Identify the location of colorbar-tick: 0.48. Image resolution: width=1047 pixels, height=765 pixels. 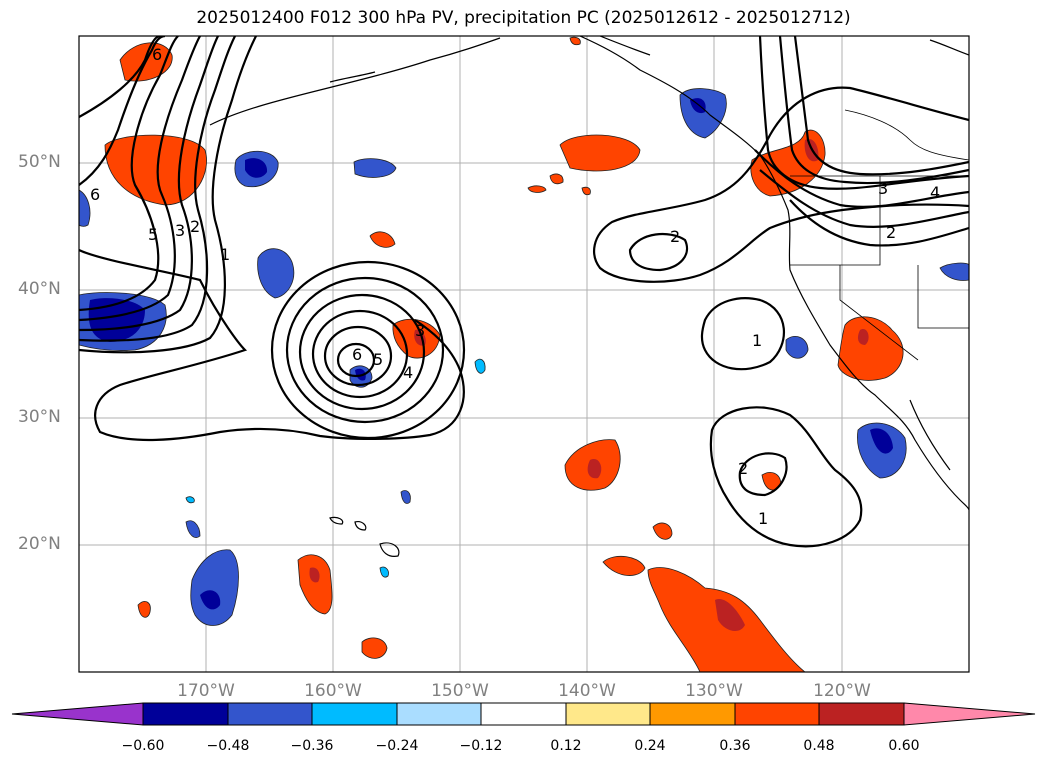
(819, 746).